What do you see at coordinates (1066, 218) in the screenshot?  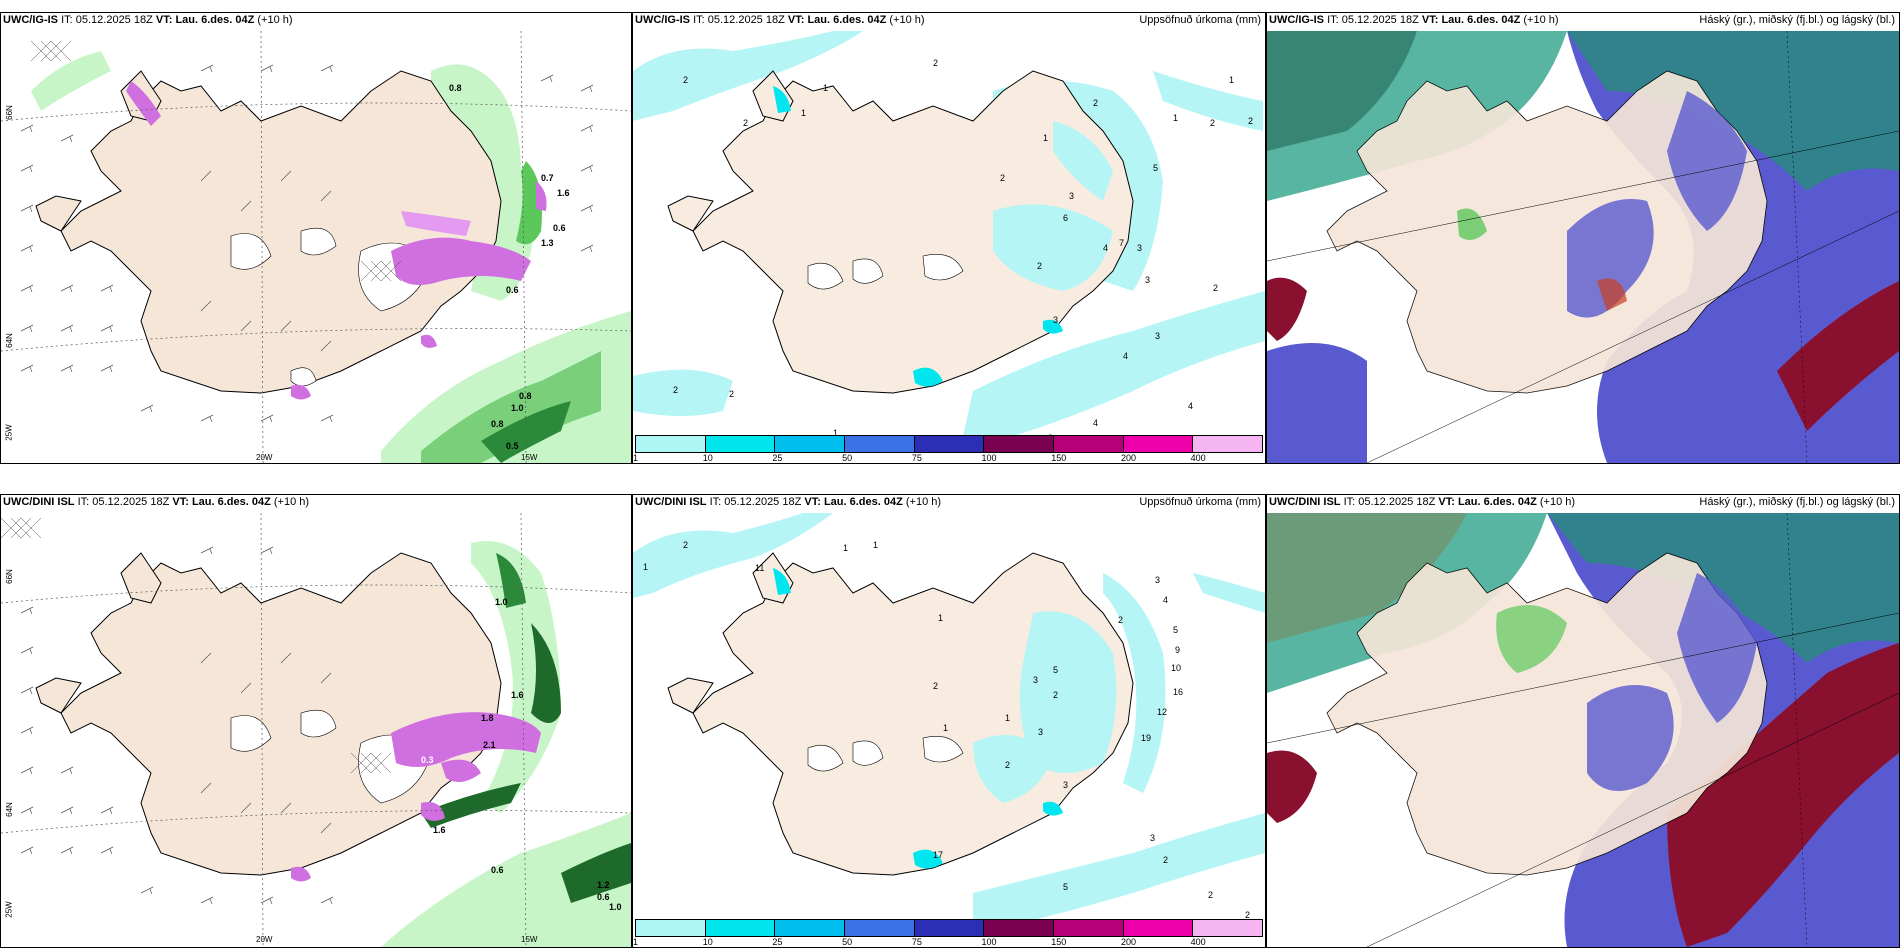 I see `precip-value: 6` at bounding box center [1066, 218].